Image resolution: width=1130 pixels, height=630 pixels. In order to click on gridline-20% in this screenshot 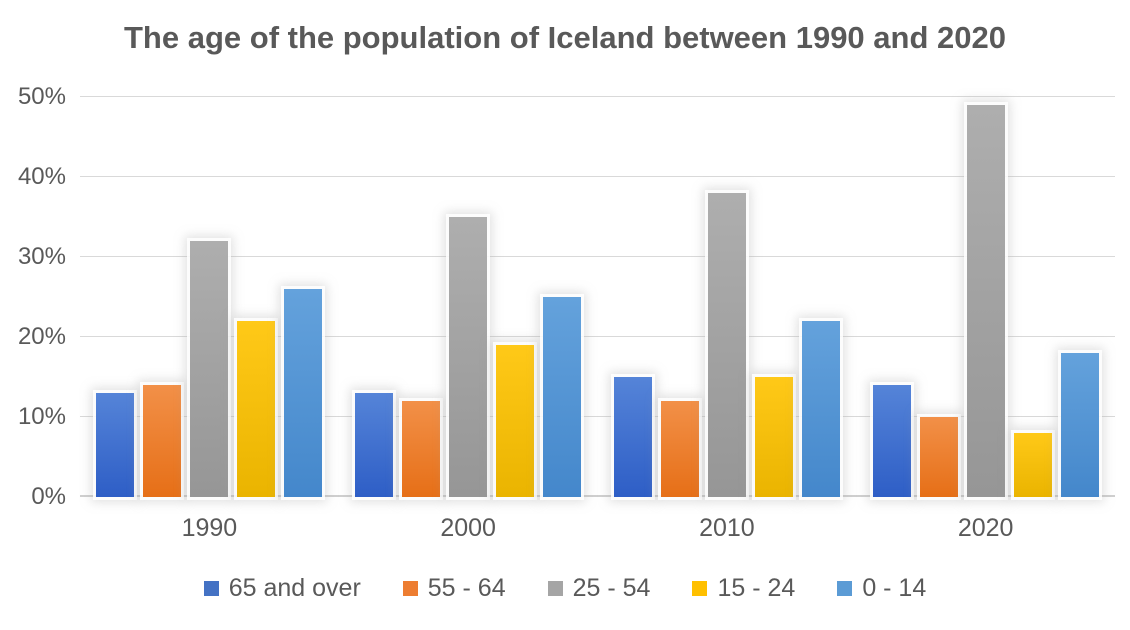, I will do `click(597, 336)`.